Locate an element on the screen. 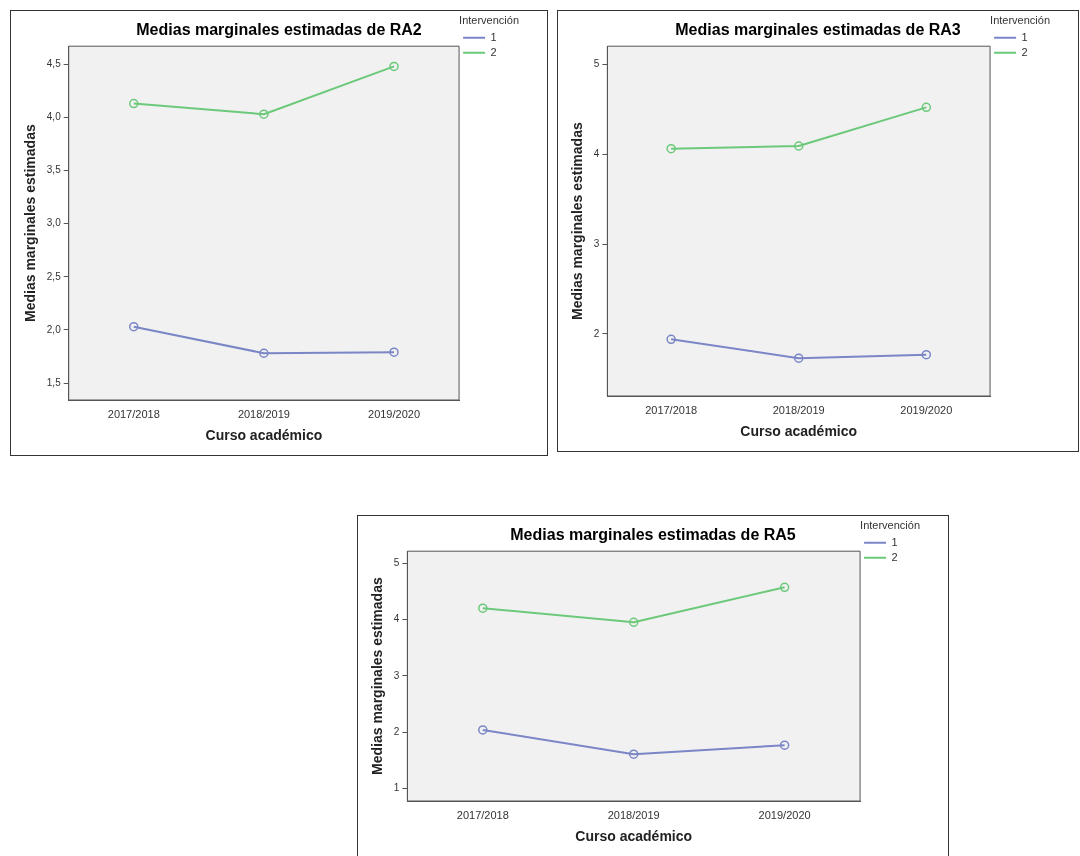 The height and width of the screenshot is (856, 1080). y-tick-label: 1,5 is located at coordinates (54, 382).